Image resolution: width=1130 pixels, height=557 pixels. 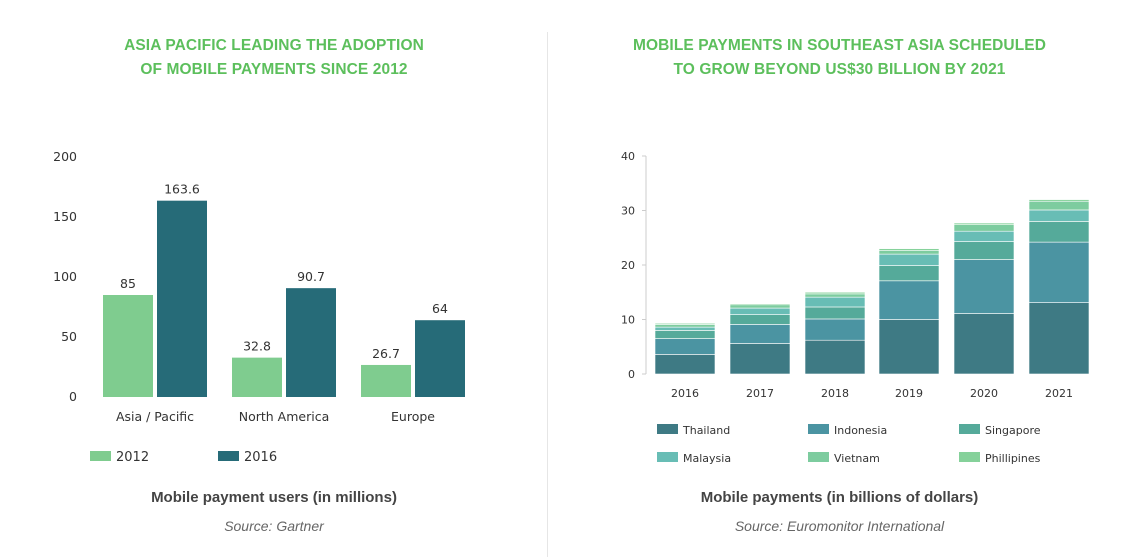 What do you see at coordinates (65, 216) in the screenshot?
I see `y-tick-label: 150` at bounding box center [65, 216].